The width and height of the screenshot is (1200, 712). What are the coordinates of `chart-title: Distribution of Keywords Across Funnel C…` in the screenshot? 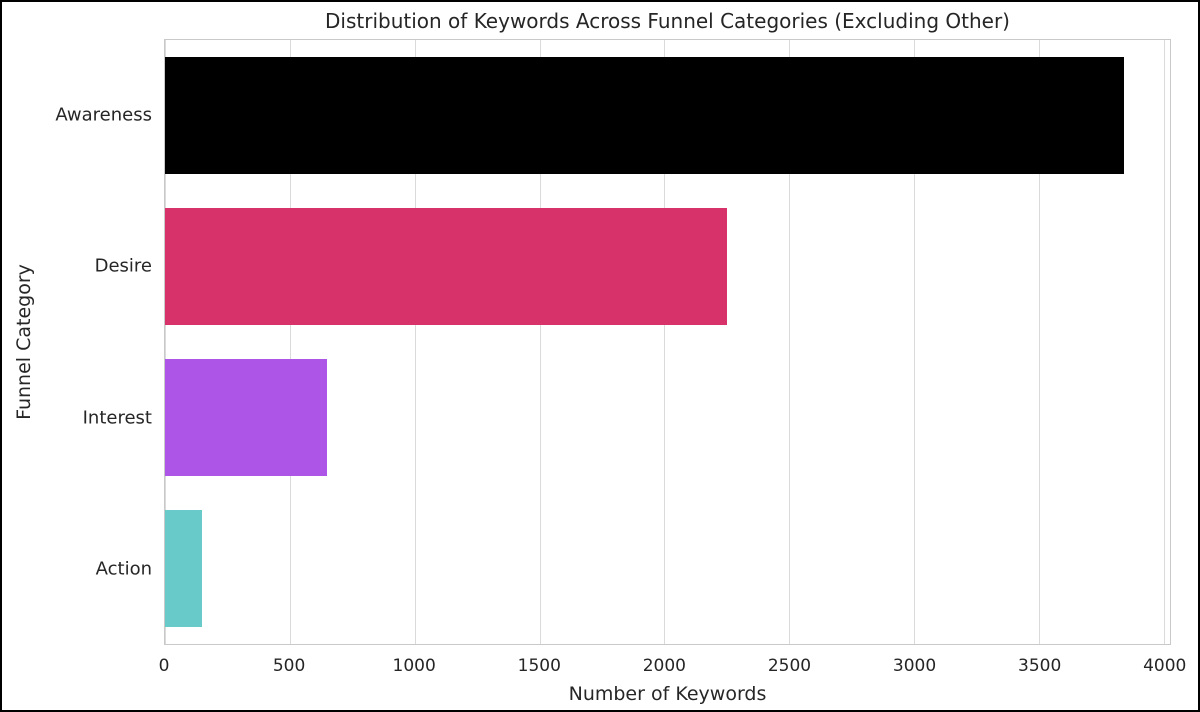 It's located at (667, 21).